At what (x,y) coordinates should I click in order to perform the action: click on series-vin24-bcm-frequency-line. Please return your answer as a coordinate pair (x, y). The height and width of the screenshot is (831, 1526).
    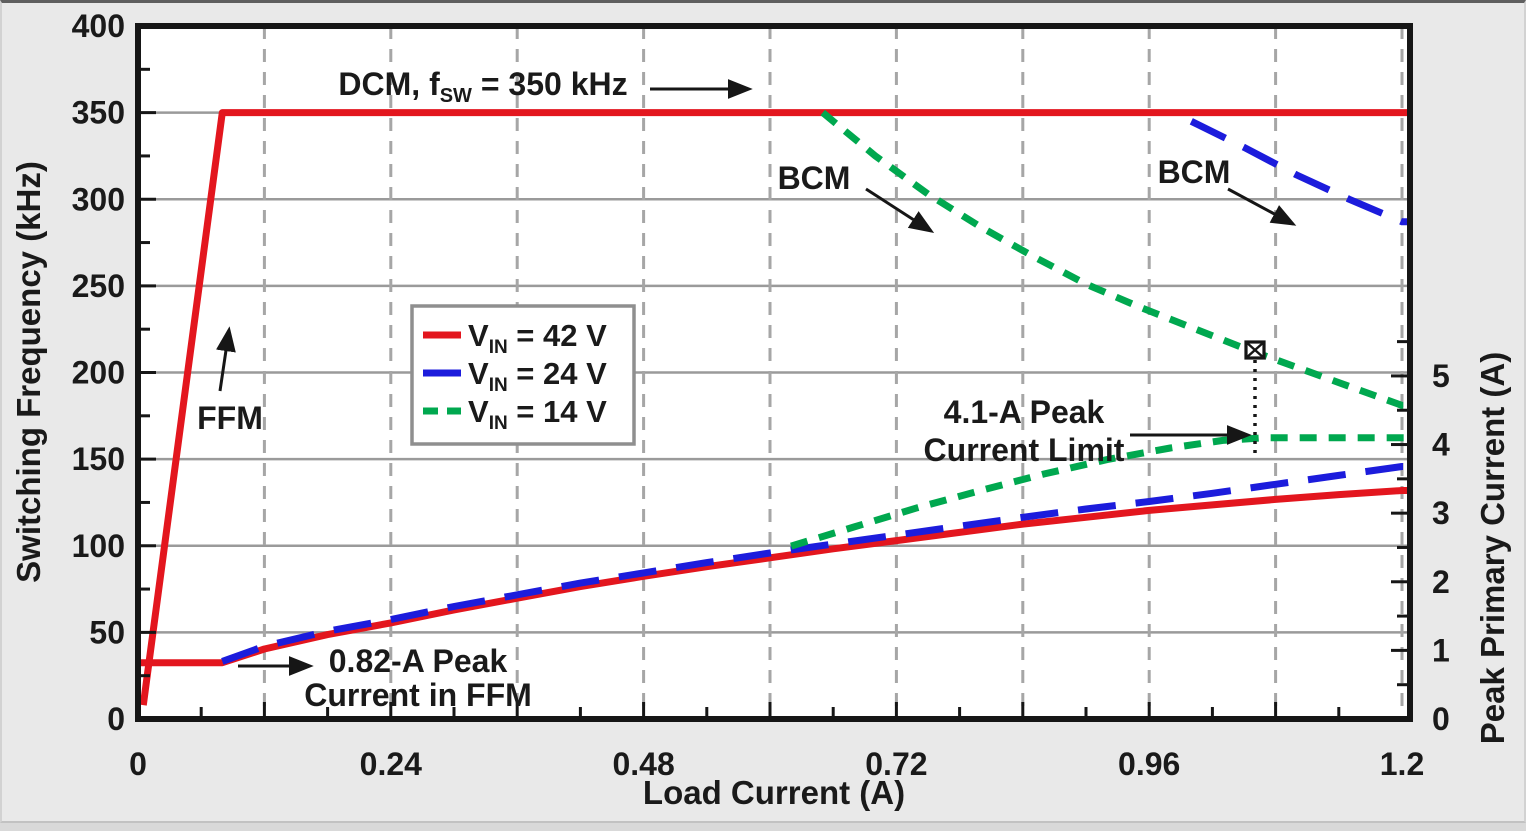
    Looking at the image, I should click on (1300, 172).